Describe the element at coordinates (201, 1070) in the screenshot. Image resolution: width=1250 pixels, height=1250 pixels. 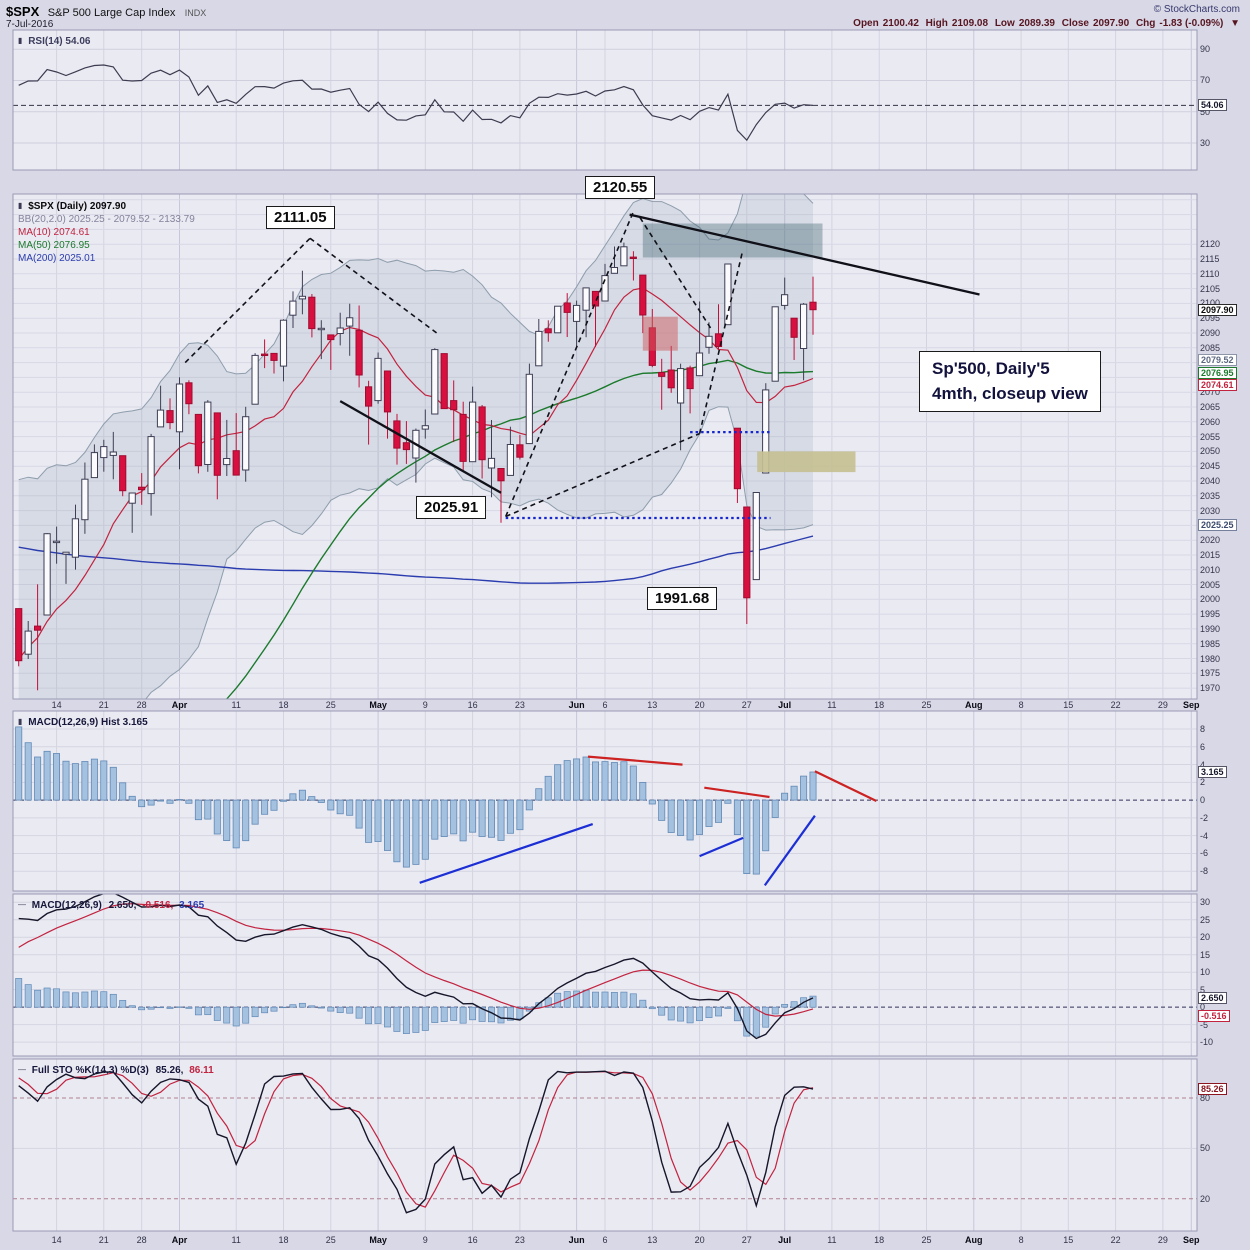
I see `sto-d-value: 86.11` at that location.